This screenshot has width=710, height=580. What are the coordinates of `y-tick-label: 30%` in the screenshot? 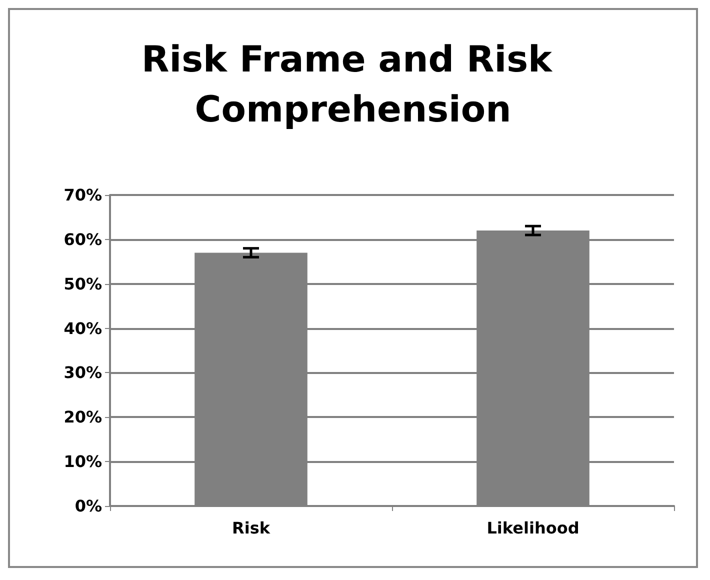 It's located at (83, 372).